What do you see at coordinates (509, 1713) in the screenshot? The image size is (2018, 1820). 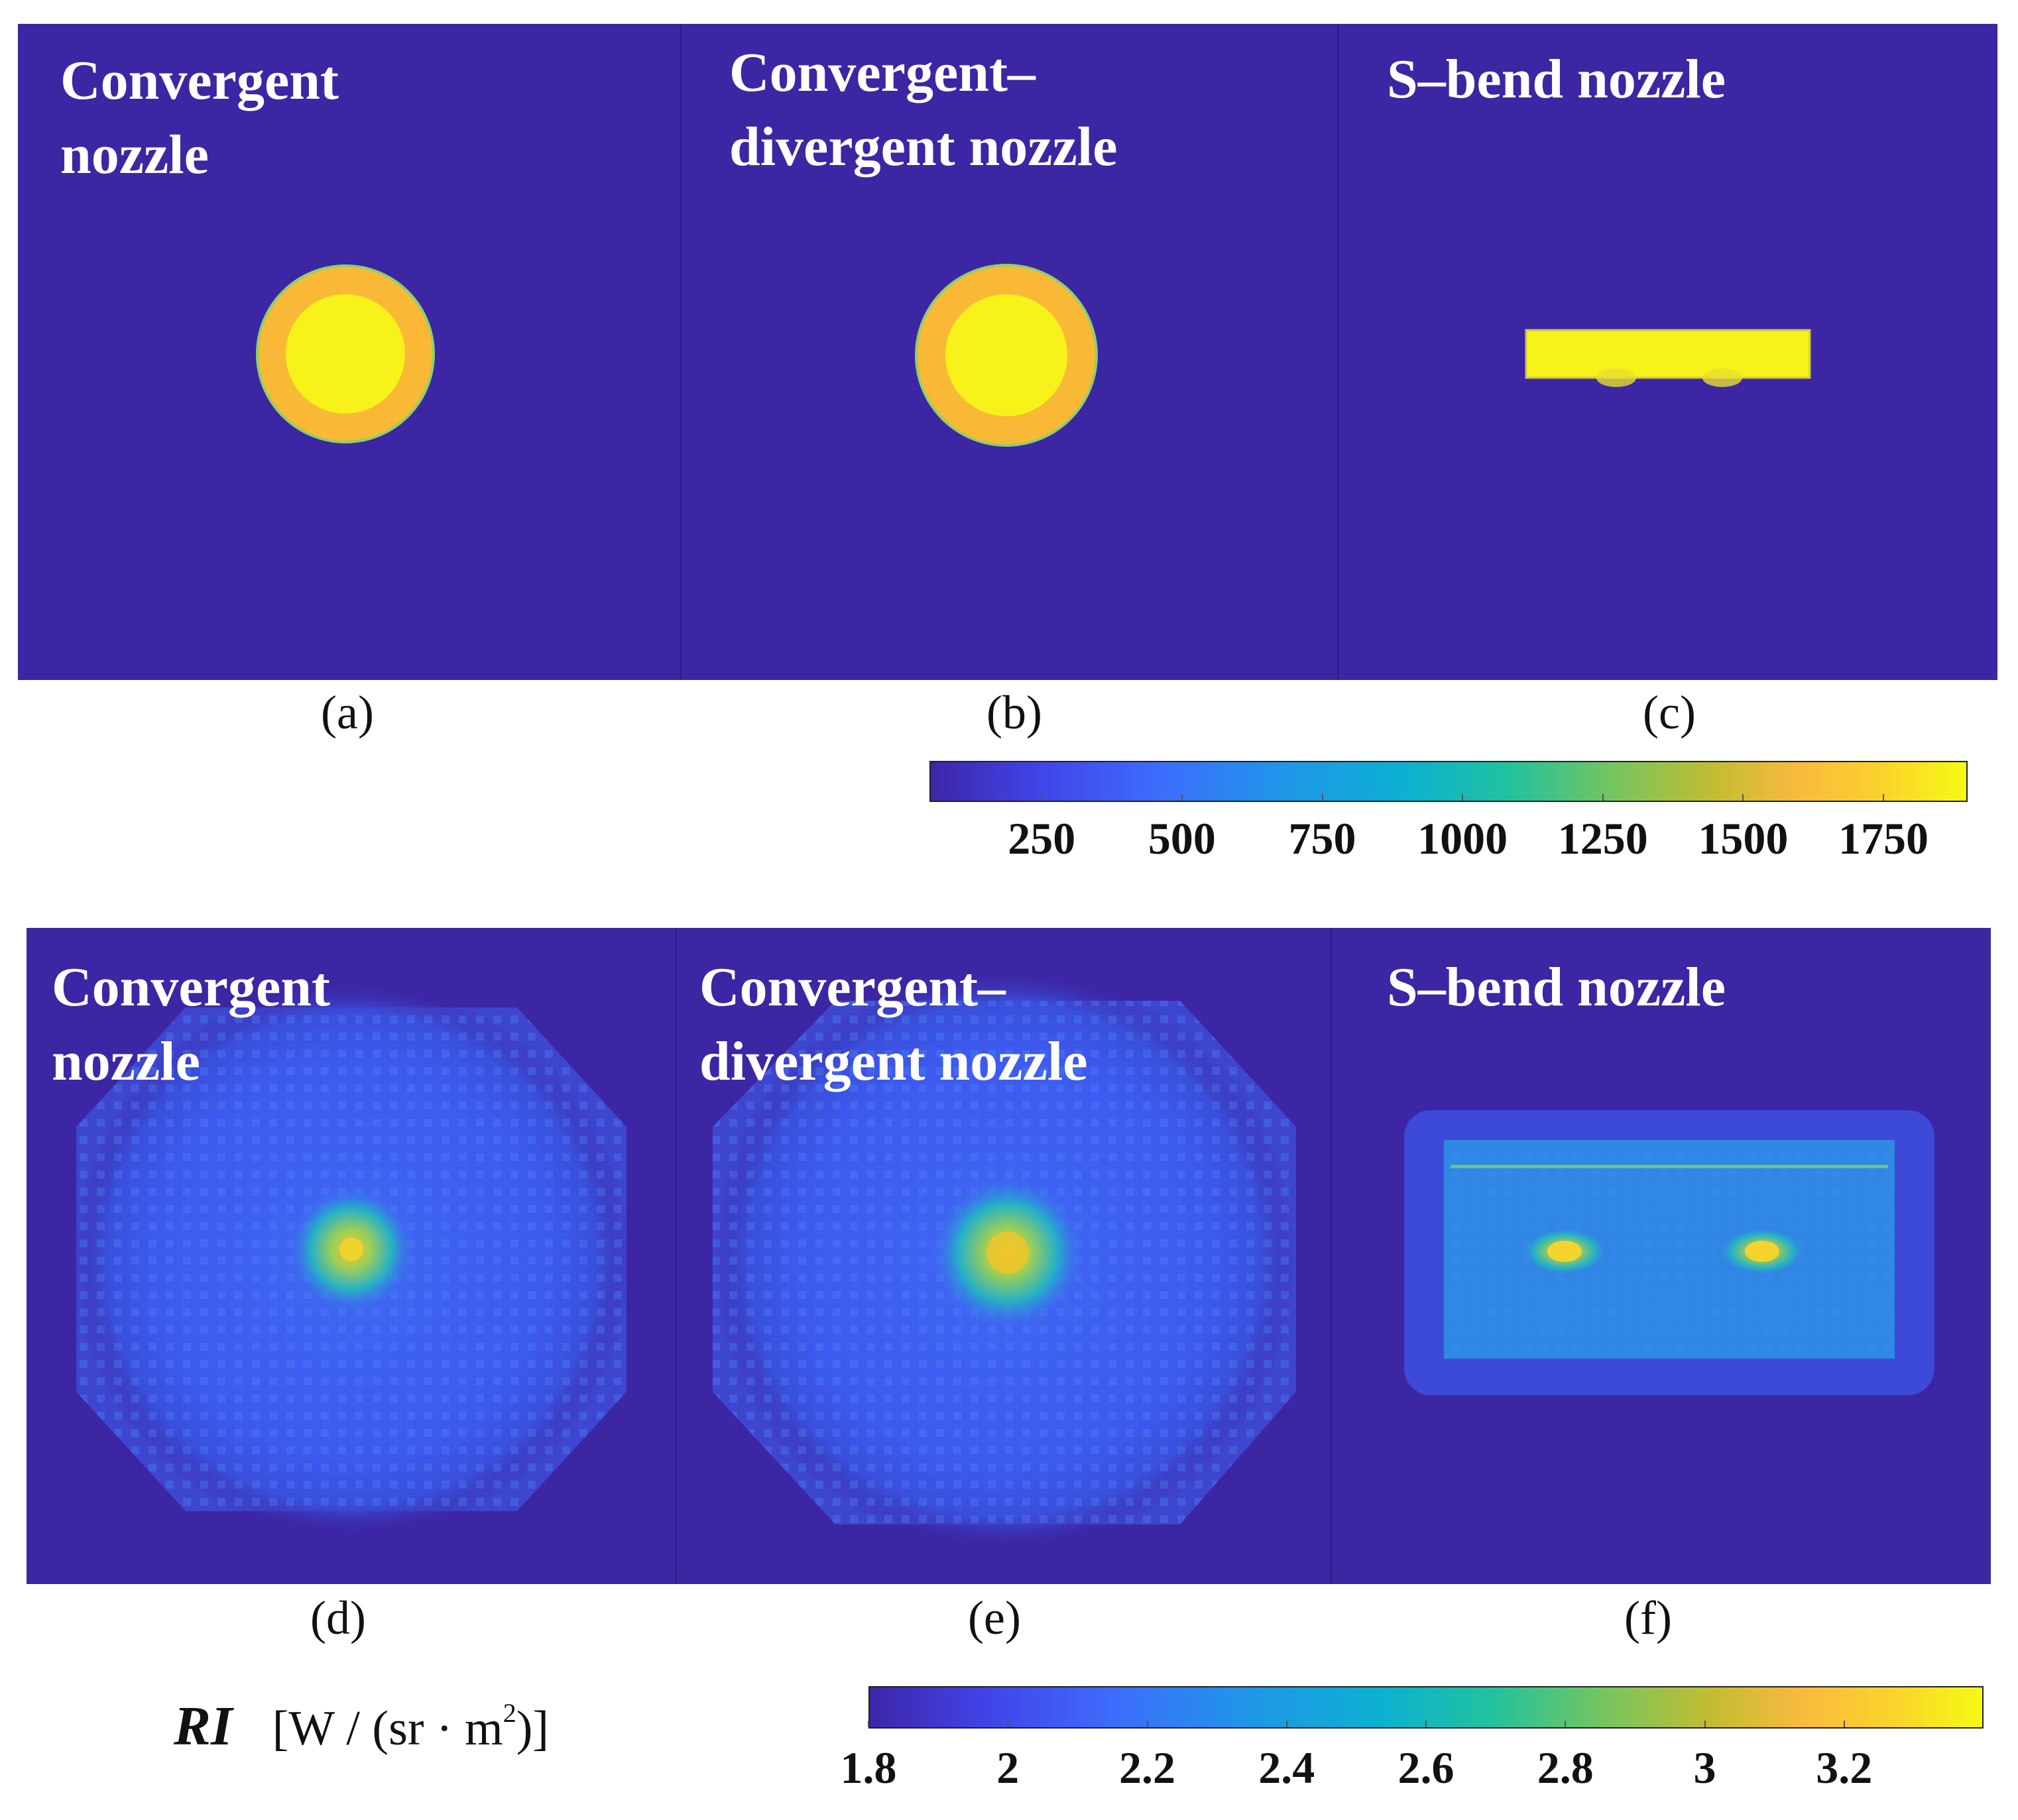 I see `ri-unit-exp: 2` at bounding box center [509, 1713].